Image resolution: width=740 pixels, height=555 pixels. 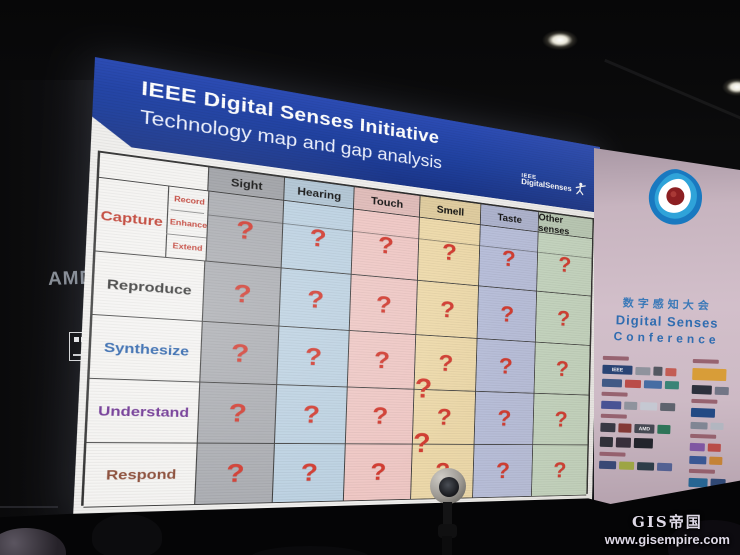 What do you see at coordinates (447, 545) in the screenshot?
I see `webcam-stand-pole` at bounding box center [447, 545].